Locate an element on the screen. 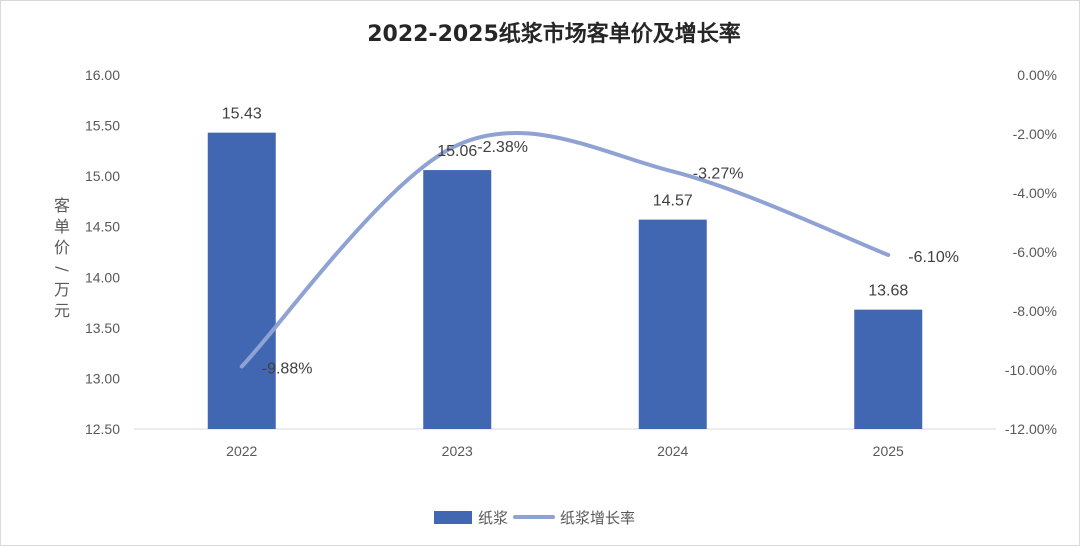 This screenshot has height=547, width=1080. y-axis-label-char: 元 is located at coordinates (62, 310).